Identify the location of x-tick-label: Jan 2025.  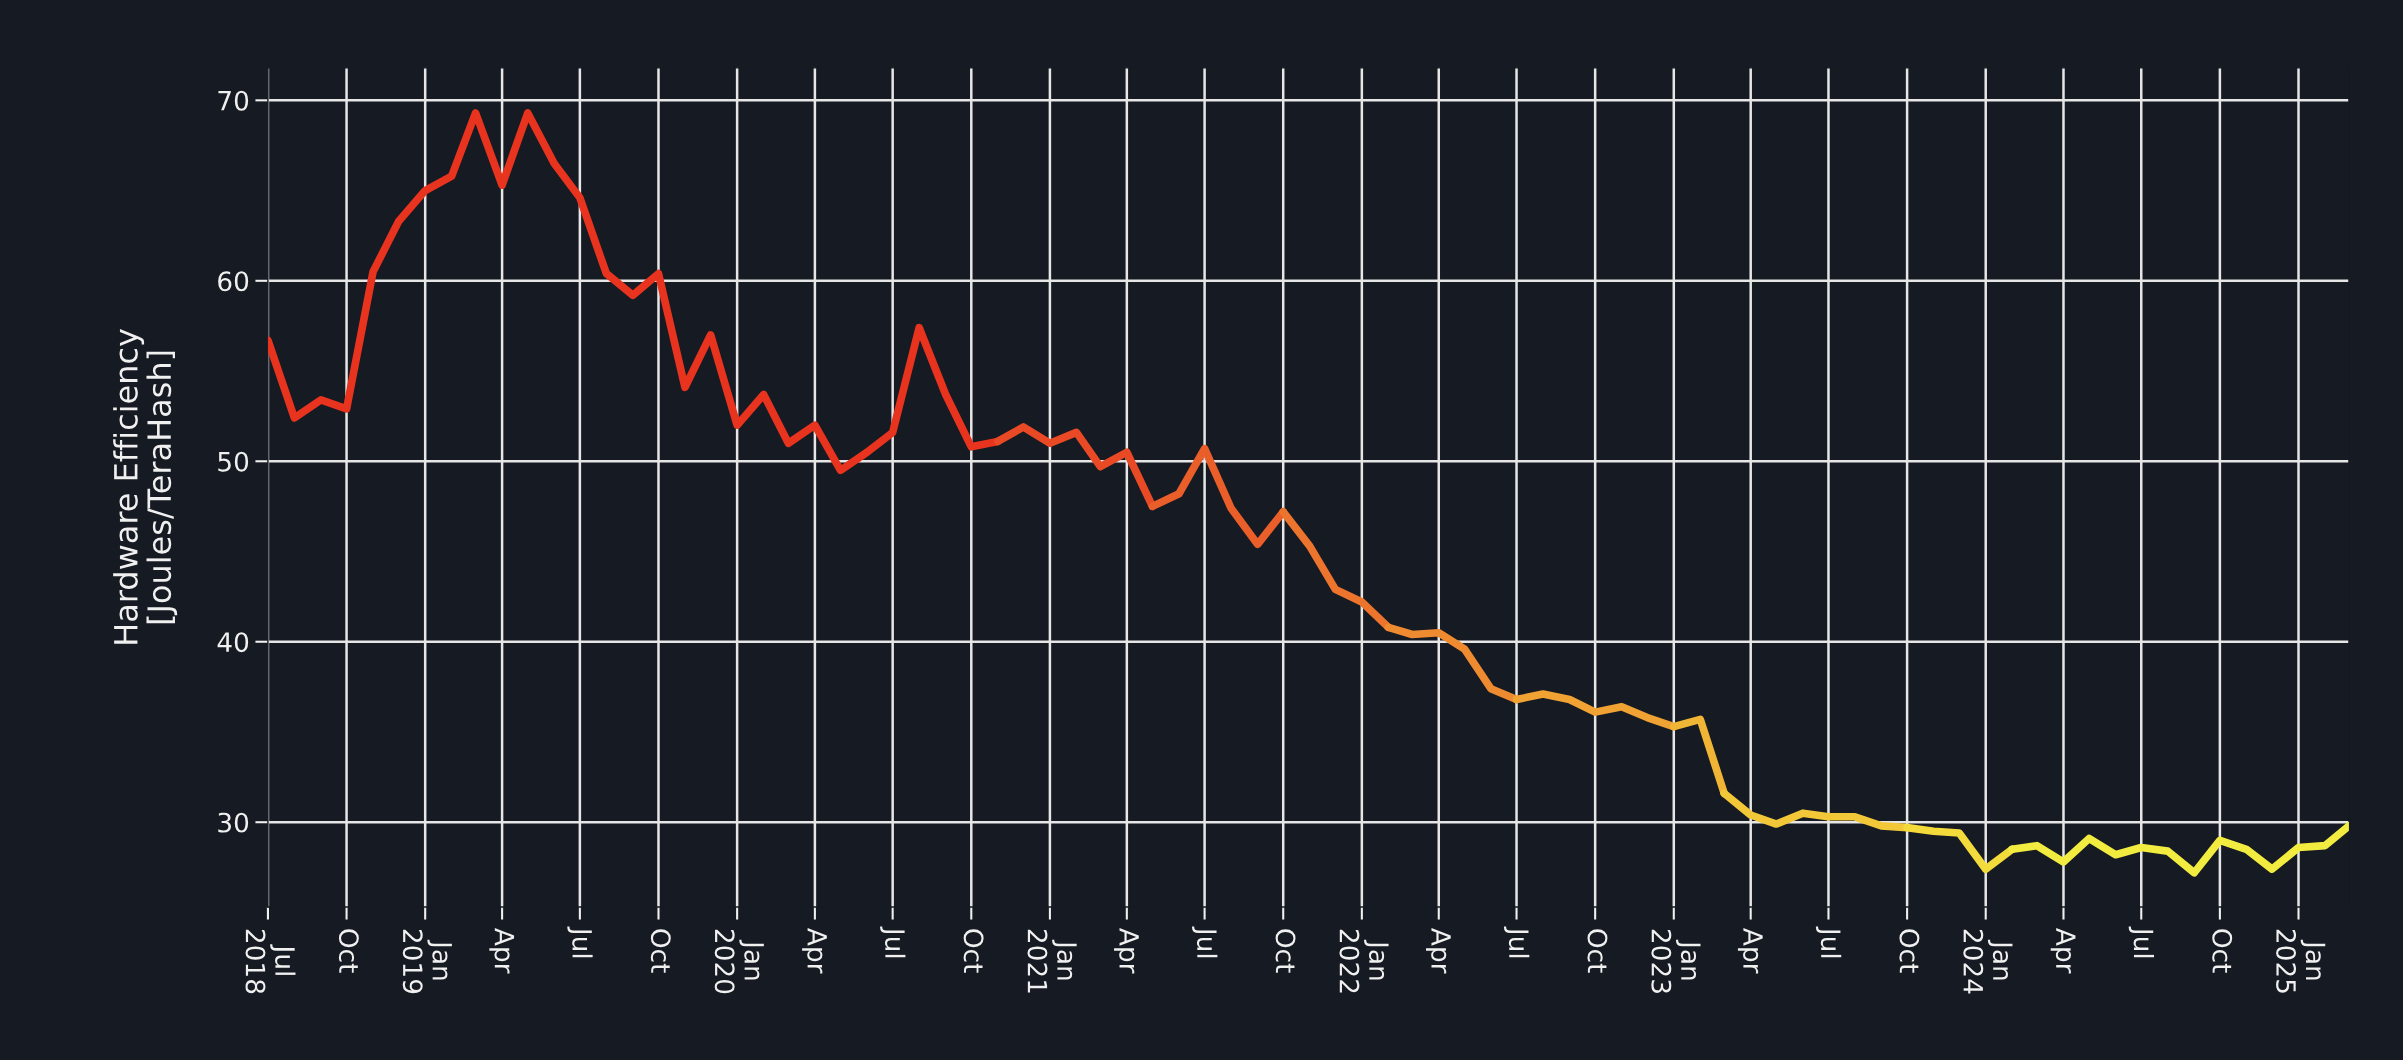
(2301, 961).